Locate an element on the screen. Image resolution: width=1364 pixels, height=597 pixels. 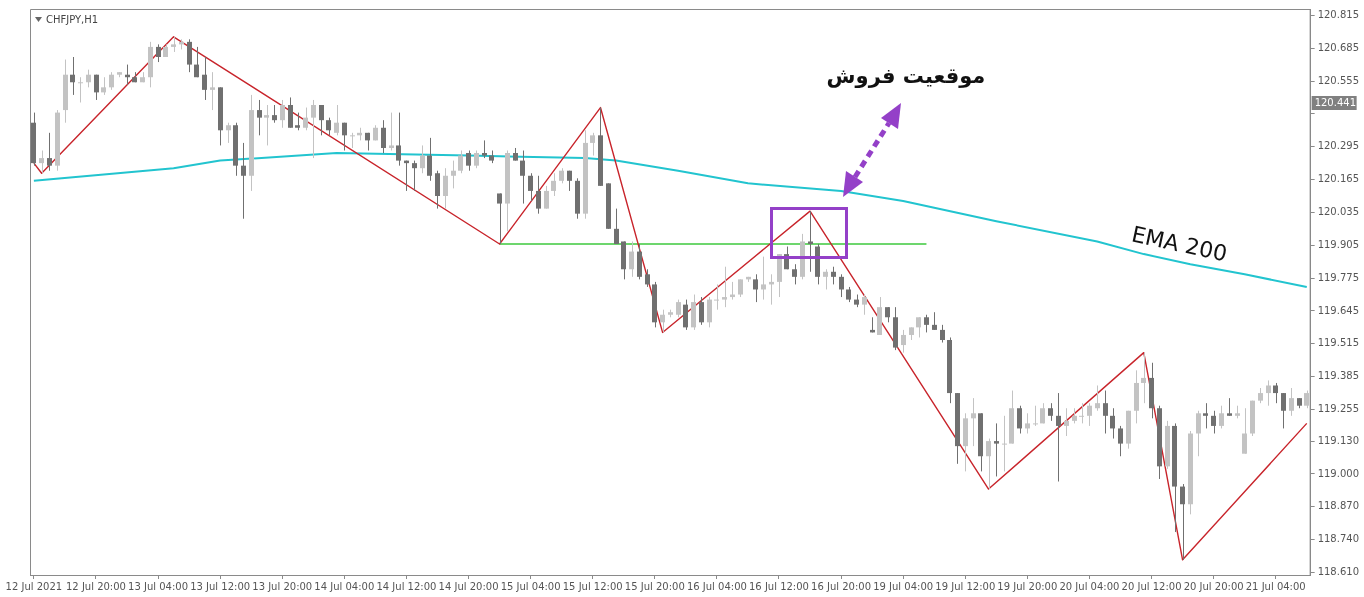
x-tick-label: 13 Jul 04:00 is located at coordinates (158, 586).